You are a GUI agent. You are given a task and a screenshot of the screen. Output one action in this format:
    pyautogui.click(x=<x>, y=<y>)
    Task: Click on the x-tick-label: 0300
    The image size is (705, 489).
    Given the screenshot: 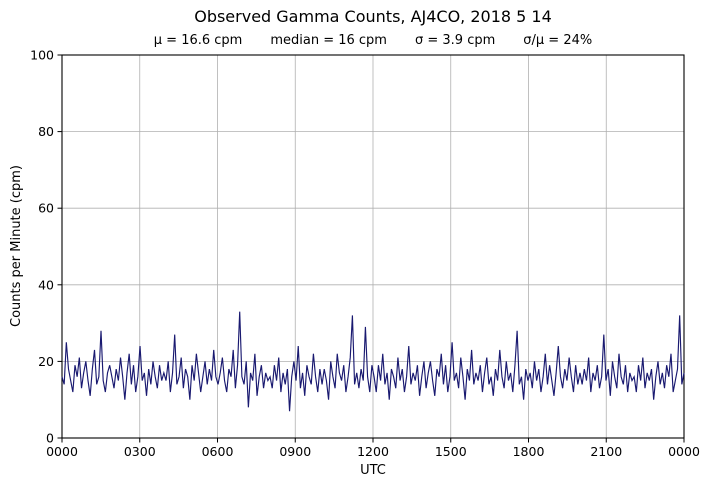 What is the action you would take?
    pyautogui.click(x=140, y=451)
    